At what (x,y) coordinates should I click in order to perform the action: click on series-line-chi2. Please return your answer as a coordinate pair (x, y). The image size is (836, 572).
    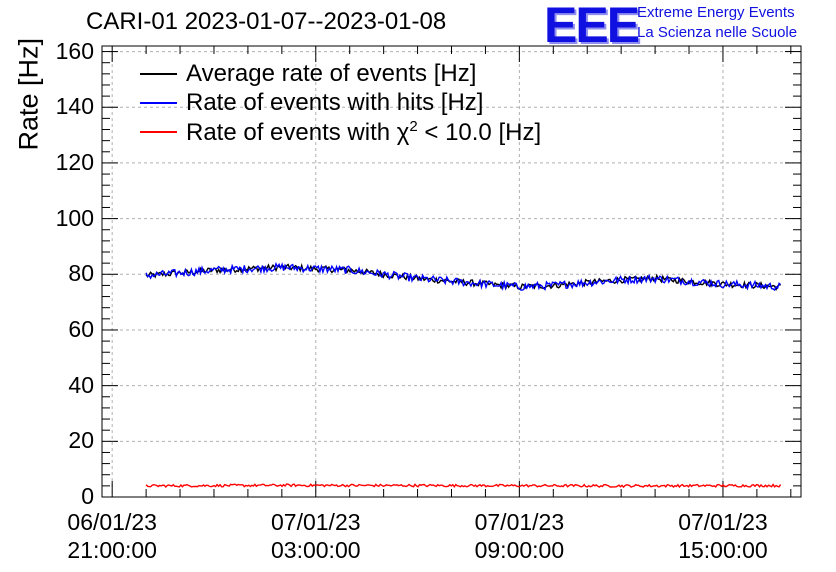
    Looking at the image, I should click on (463, 486).